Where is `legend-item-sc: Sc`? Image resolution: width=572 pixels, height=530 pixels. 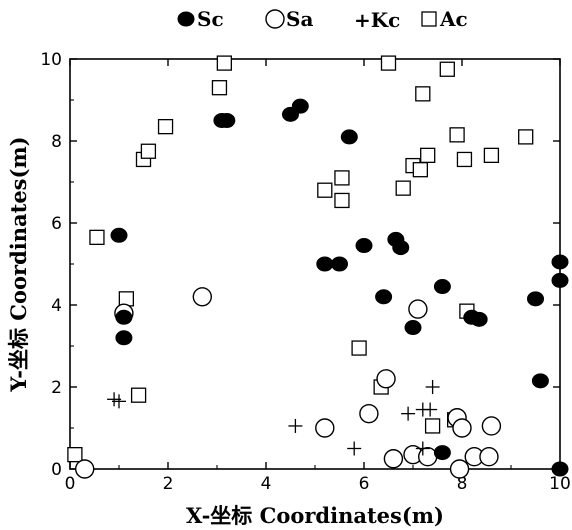
legend-item-sc: Sc is located at coordinates (200, 19).